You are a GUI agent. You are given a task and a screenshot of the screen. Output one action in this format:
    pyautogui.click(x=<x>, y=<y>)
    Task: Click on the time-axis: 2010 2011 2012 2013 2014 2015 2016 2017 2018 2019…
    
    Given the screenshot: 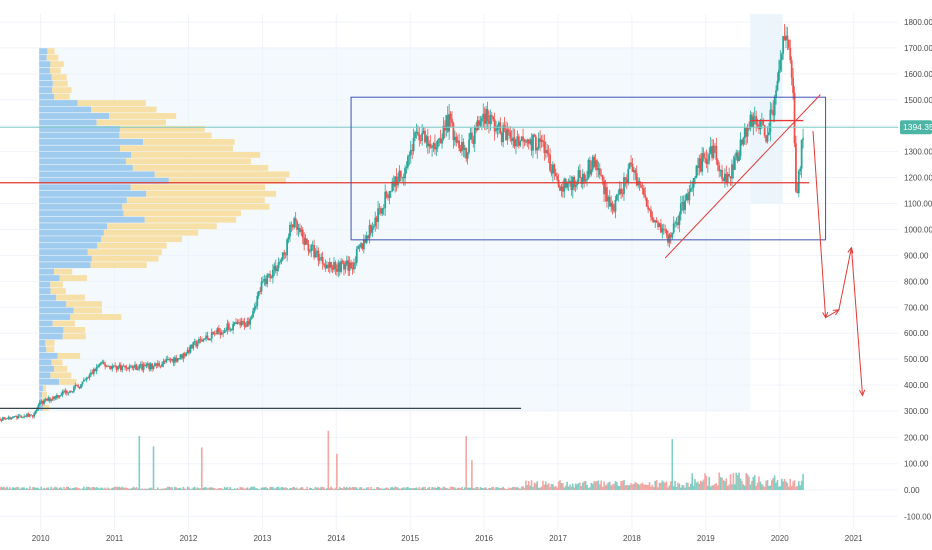 What is the action you would take?
    pyautogui.click(x=447, y=538)
    